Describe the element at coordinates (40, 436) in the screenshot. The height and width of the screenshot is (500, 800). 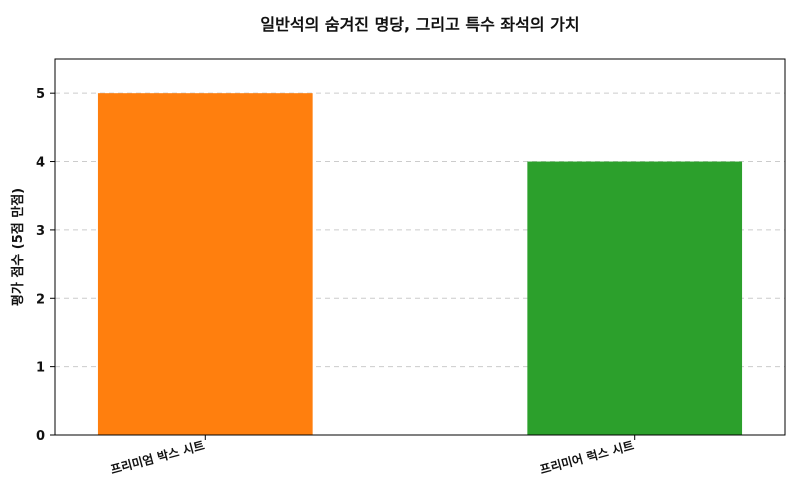
I see `y-tick-label: 0` at that location.